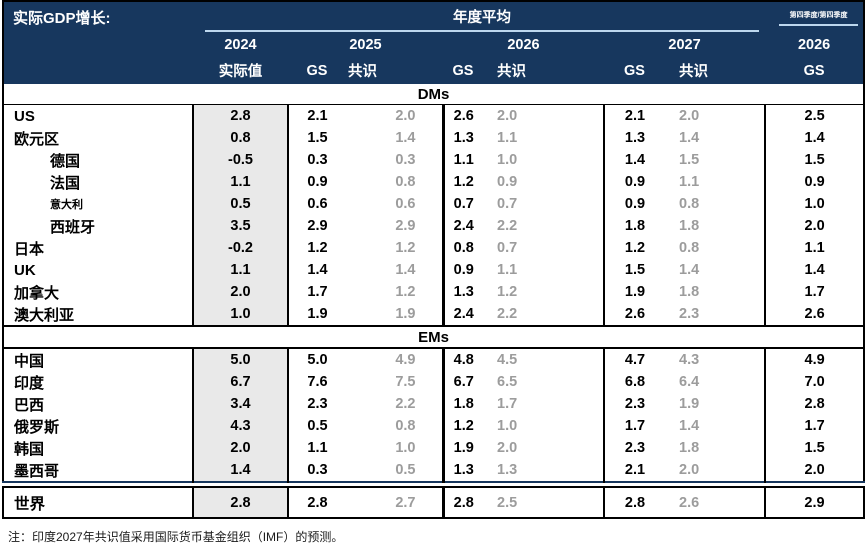 This screenshot has height=551, width=865. I want to click on cell-2027-consensus: 2.0, so click(689, 116).